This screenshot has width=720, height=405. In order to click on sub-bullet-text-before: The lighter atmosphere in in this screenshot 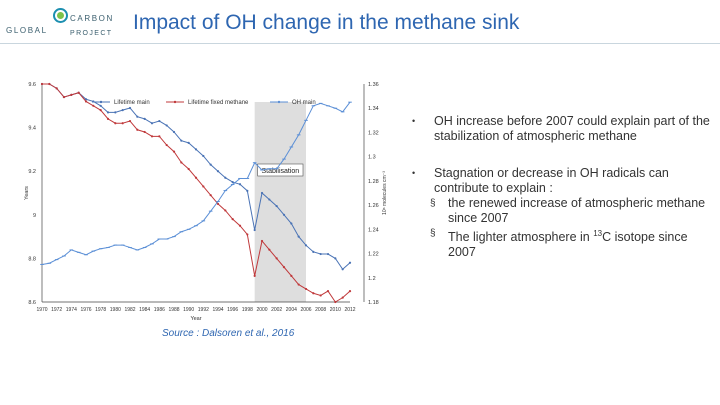, I will do `click(521, 237)`.